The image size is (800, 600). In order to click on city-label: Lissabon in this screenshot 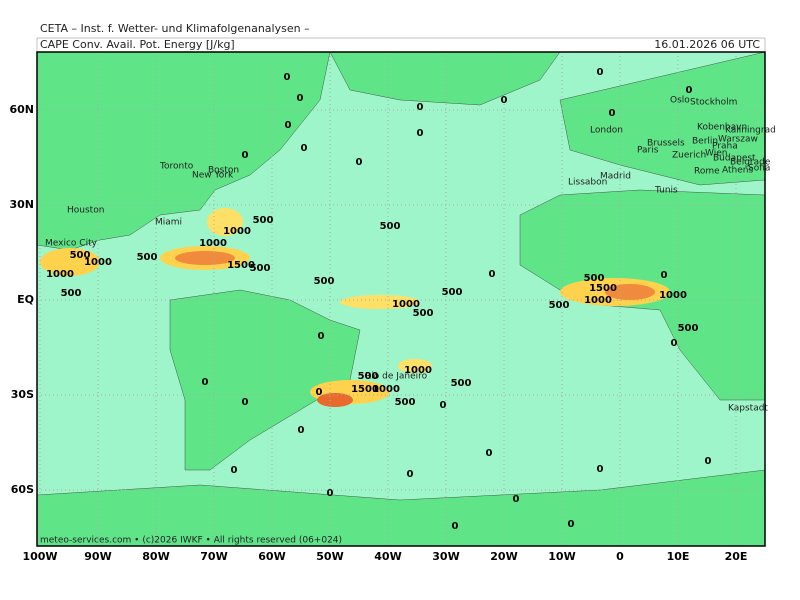, I will do `click(587, 183)`.